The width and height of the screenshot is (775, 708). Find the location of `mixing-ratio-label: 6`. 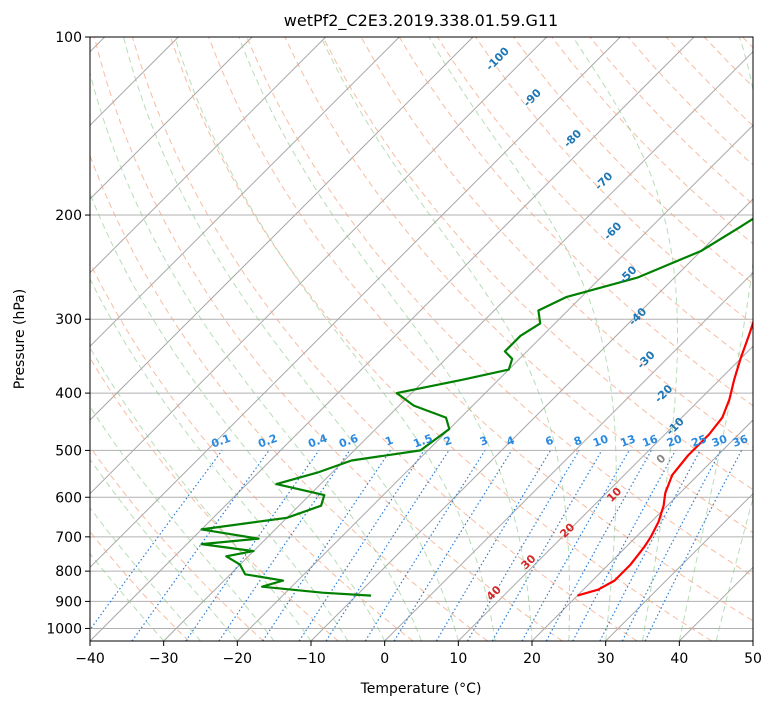

mixing-ratio-label: 6 is located at coordinates (550, 441).